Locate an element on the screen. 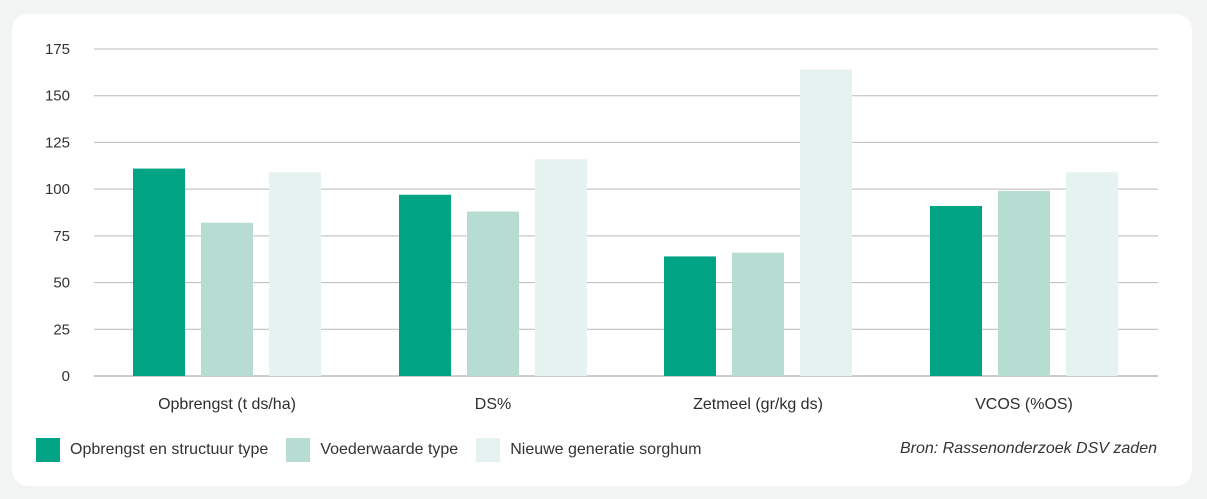  y-tick-label: 150 is located at coordinates (57, 96).